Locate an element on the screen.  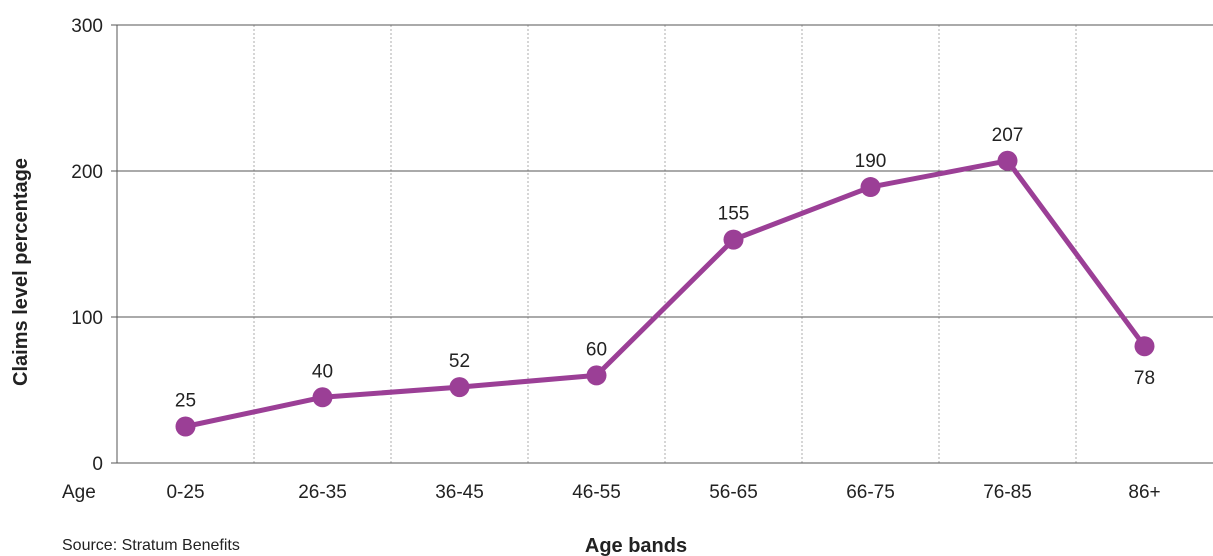
x-tick-label: 46-55 is located at coordinates (596, 492).